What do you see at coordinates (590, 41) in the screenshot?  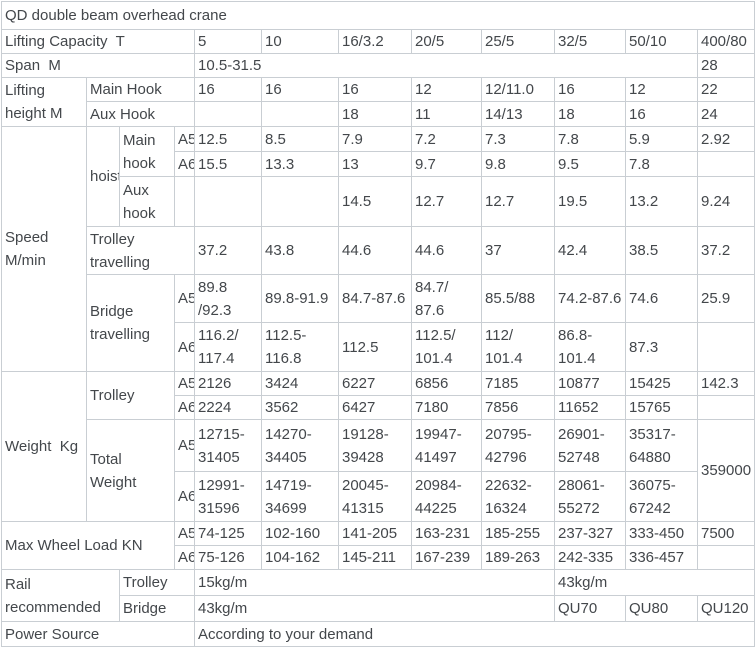 I see `capacity-value: 32/5` at bounding box center [590, 41].